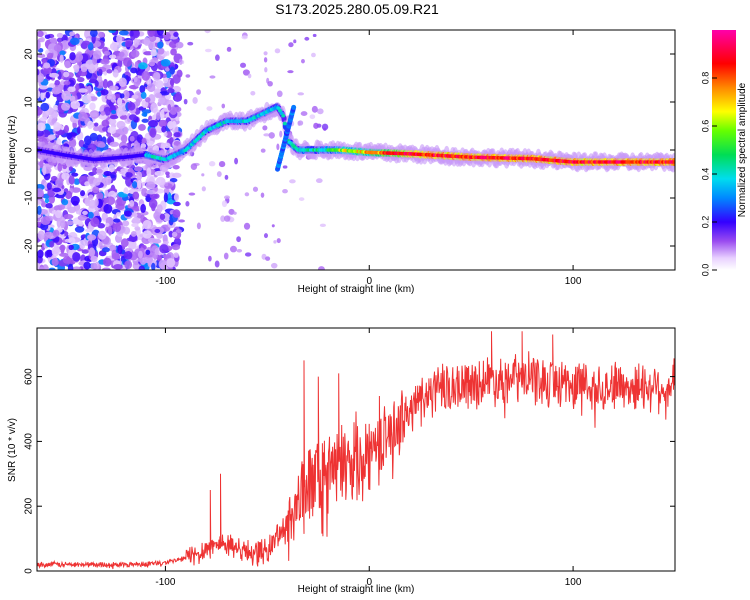  What do you see at coordinates (12, 150) in the screenshot?
I see `spectrogram-y-label: Frequency (Hz)` at bounding box center [12, 150].